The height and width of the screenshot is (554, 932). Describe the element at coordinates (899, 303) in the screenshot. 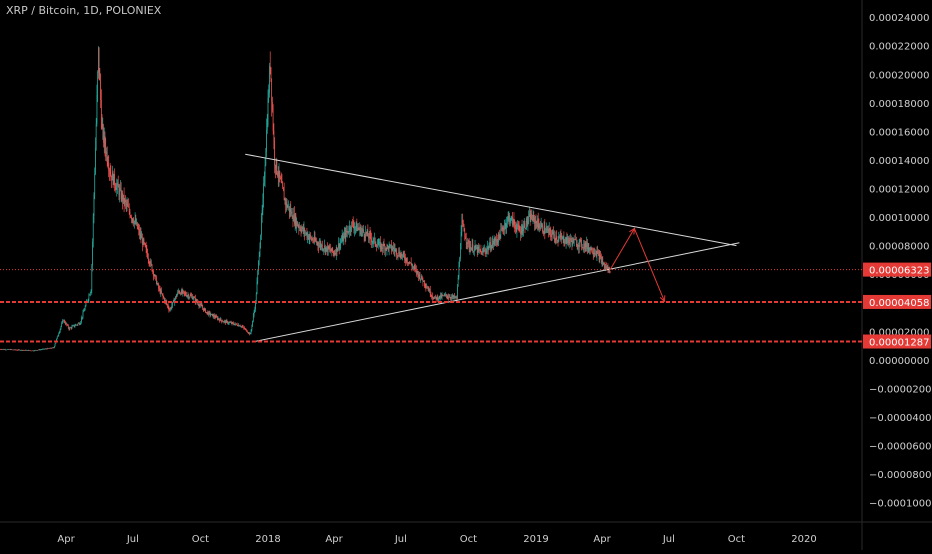

I see `price-level-label: 0.00004058` at that location.